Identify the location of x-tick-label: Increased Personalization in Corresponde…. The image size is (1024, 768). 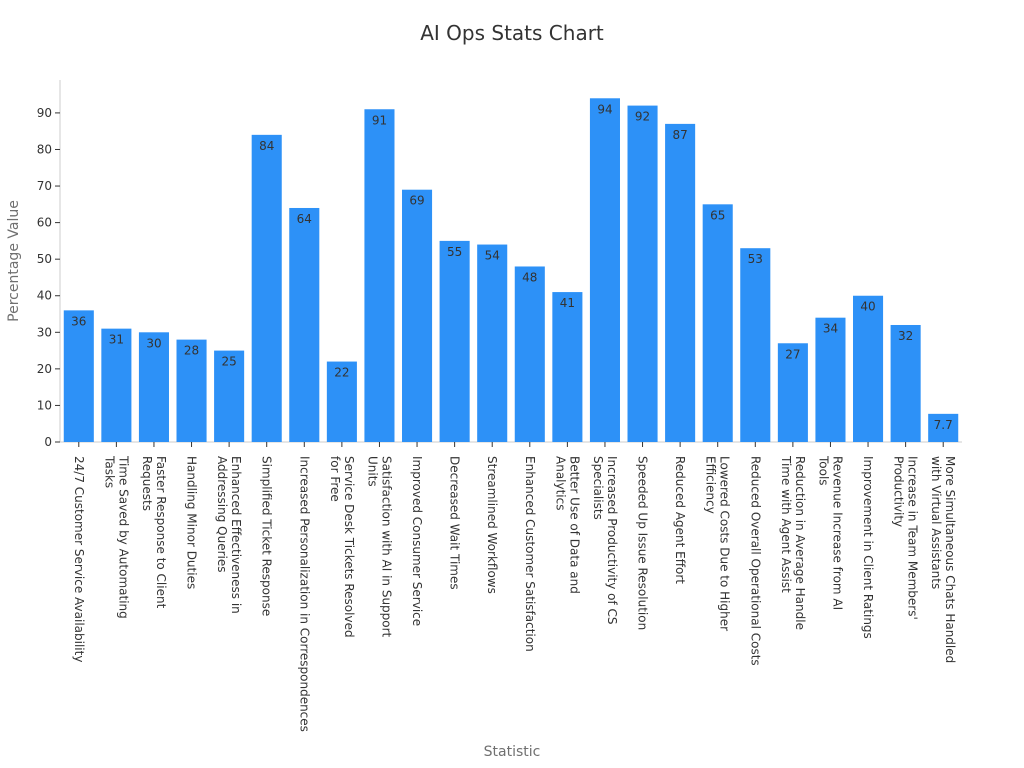
(304, 594).